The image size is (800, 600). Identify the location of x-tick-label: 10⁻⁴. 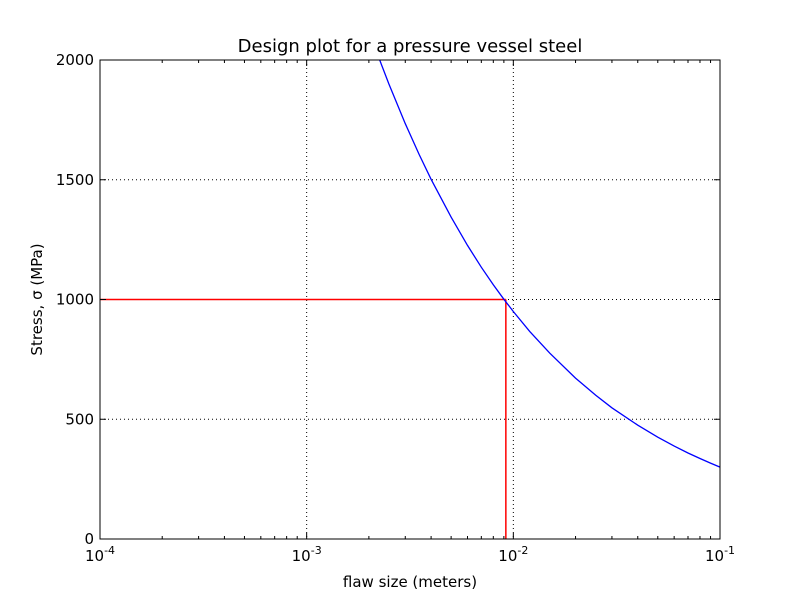
(100, 554).